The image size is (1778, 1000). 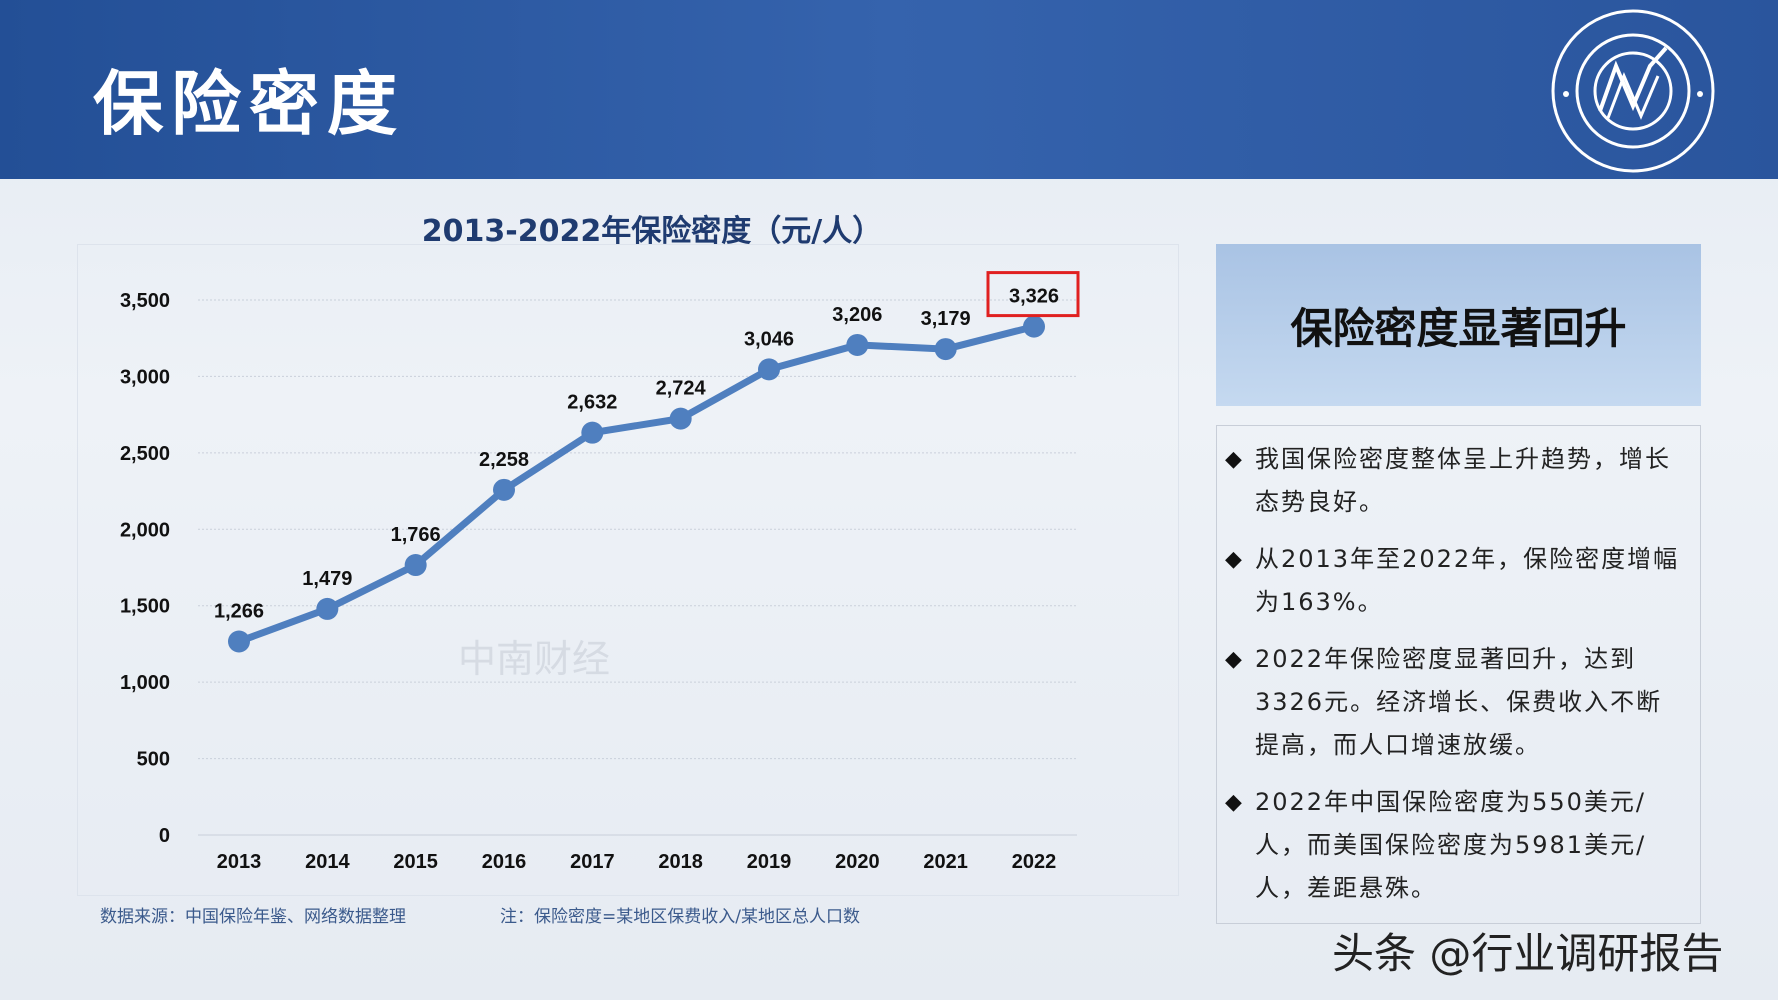 What do you see at coordinates (145, 683) in the screenshot?
I see `y-tick-label: 1,000` at bounding box center [145, 683].